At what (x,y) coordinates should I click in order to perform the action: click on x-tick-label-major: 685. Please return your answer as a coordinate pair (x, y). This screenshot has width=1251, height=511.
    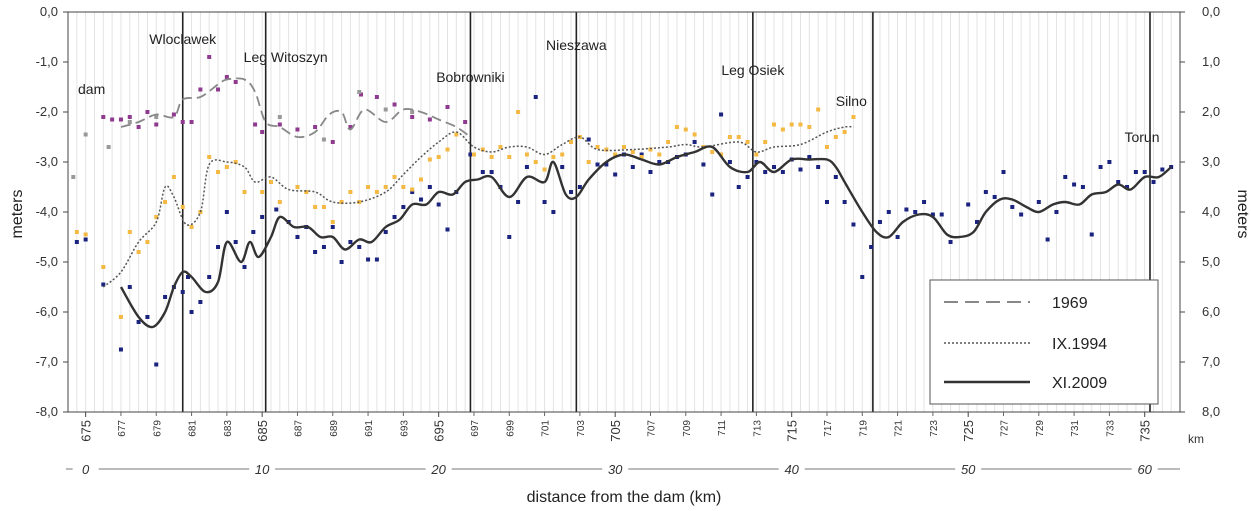
    Looking at the image, I should click on (262, 431).